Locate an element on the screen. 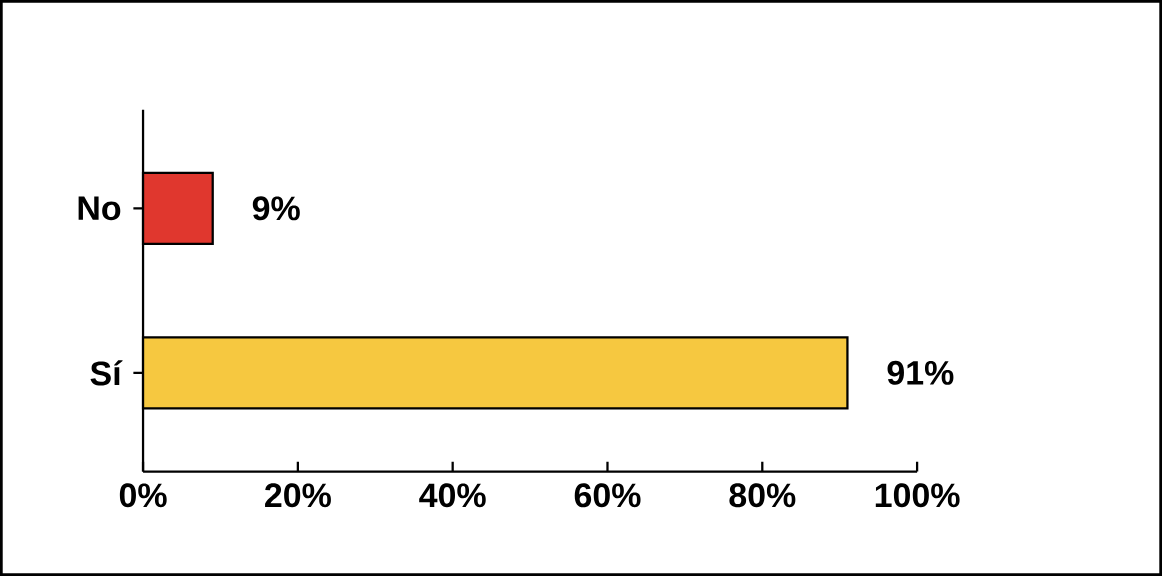 Image resolution: width=1162 pixels, height=576 pixels. x-tick-label: 60% is located at coordinates (607, 495).